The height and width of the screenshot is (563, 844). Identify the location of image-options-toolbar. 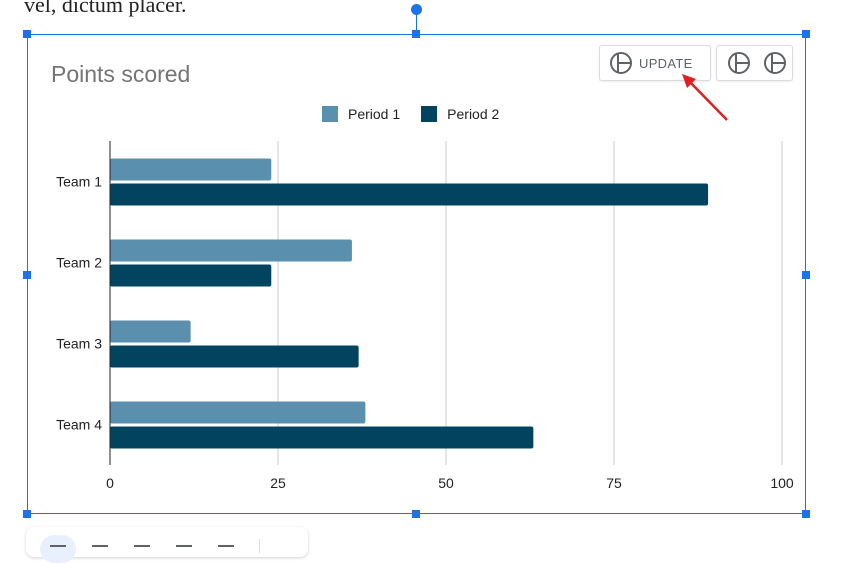
(167, 542).